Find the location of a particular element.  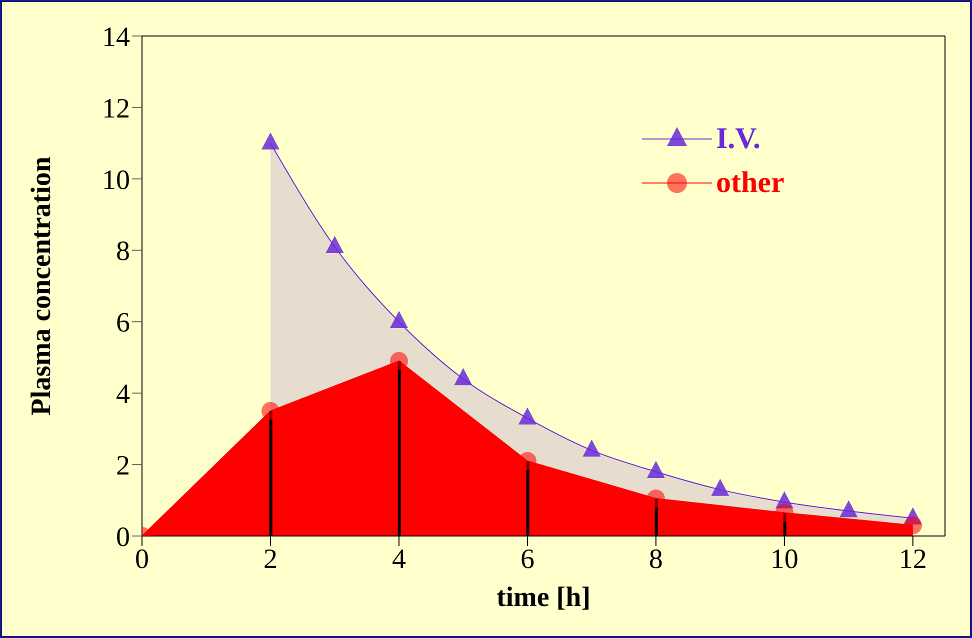

y-tick-label: 6 is located at coordinates (123, 323).